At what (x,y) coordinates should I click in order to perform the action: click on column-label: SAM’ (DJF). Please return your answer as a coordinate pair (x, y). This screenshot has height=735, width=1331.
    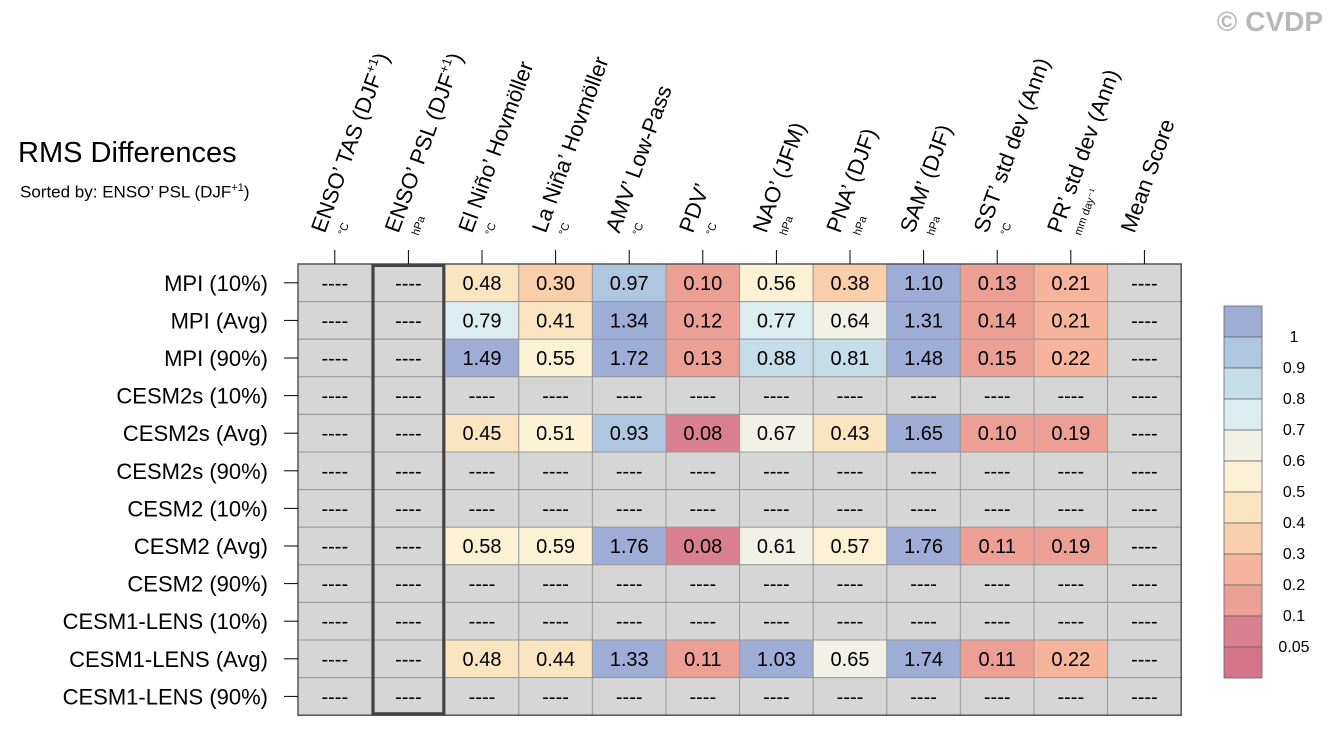
    Looking at the image, I should click on (926, 178).